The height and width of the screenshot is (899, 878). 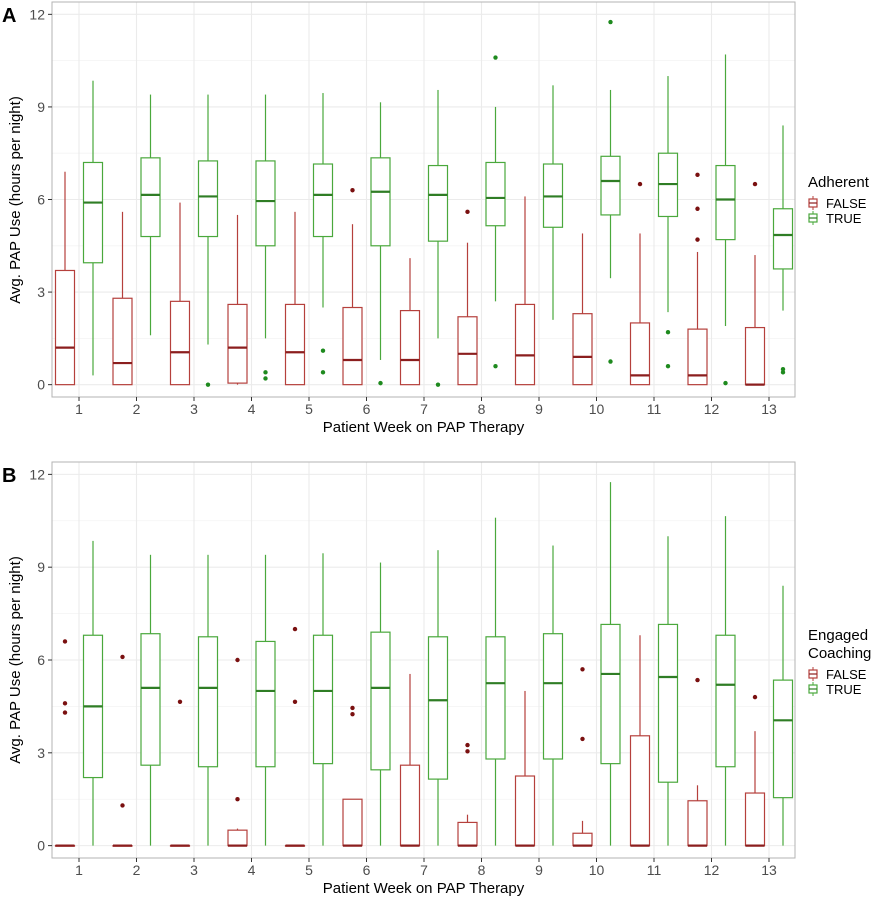 What do you see at coordinates (844, 218) in the screenshot?
I see `legend-label-true: TRUE` at bounding box center [844, 218].